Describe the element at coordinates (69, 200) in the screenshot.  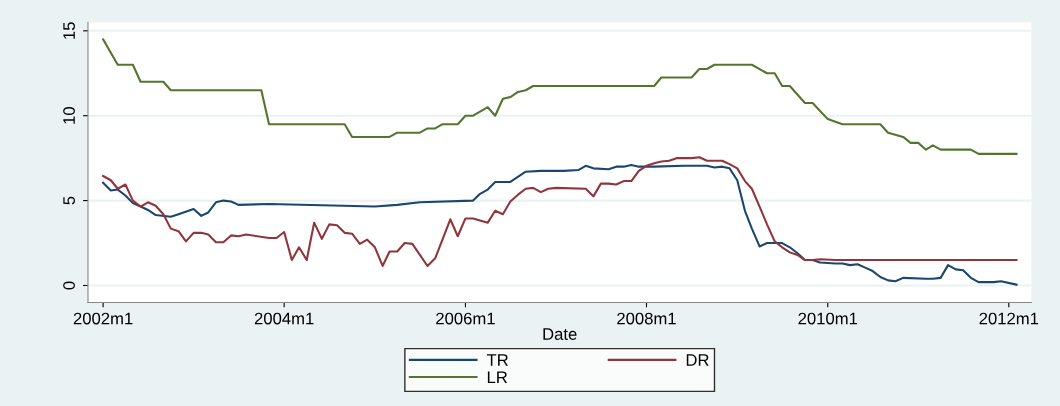
I see `y-tick-label: 5` at that location.